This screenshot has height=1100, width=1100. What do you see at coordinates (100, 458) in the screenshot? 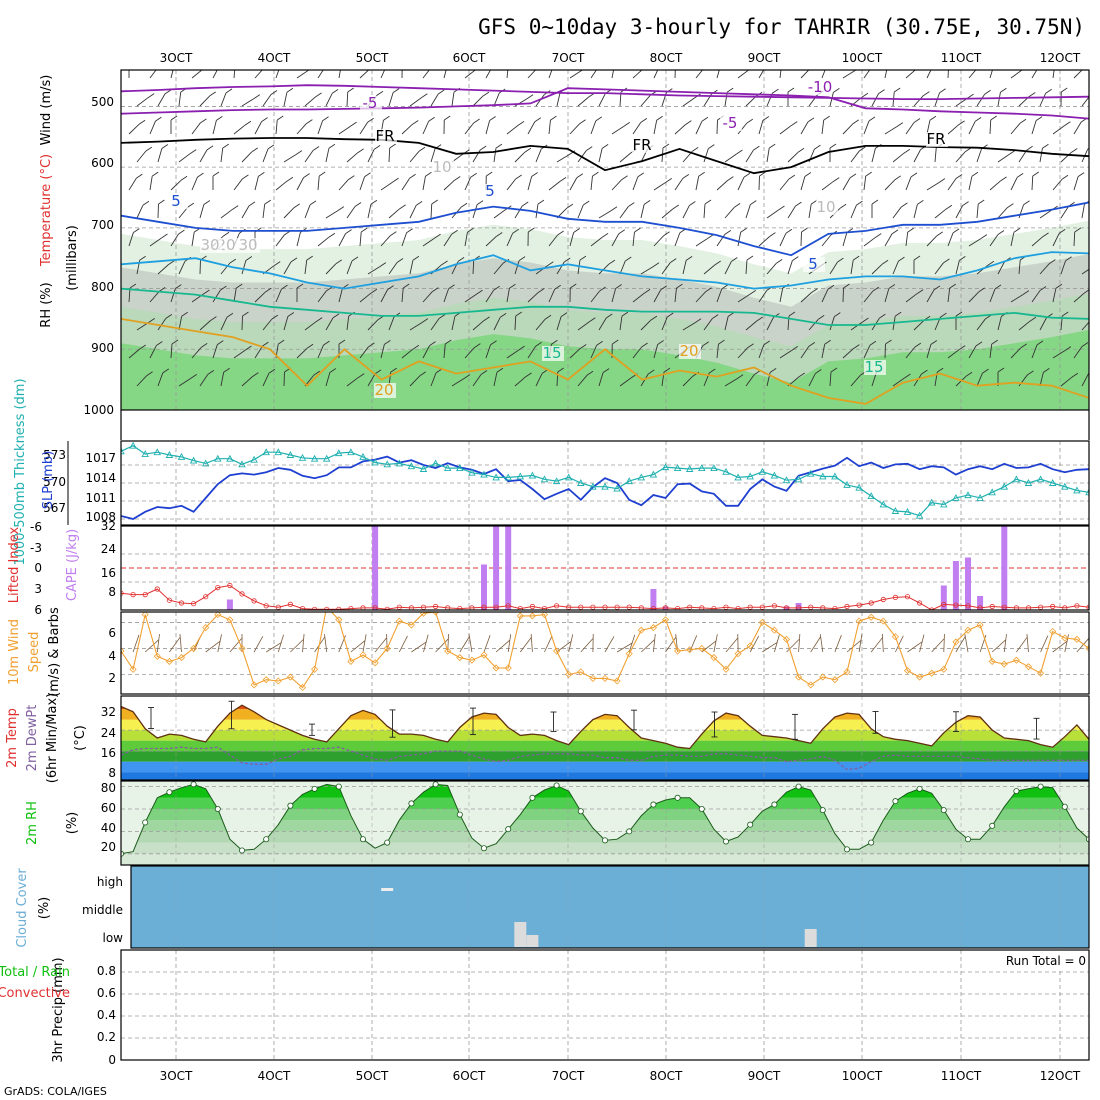
I see `y-tick-label: 1017` at bounding box center [100, 458].